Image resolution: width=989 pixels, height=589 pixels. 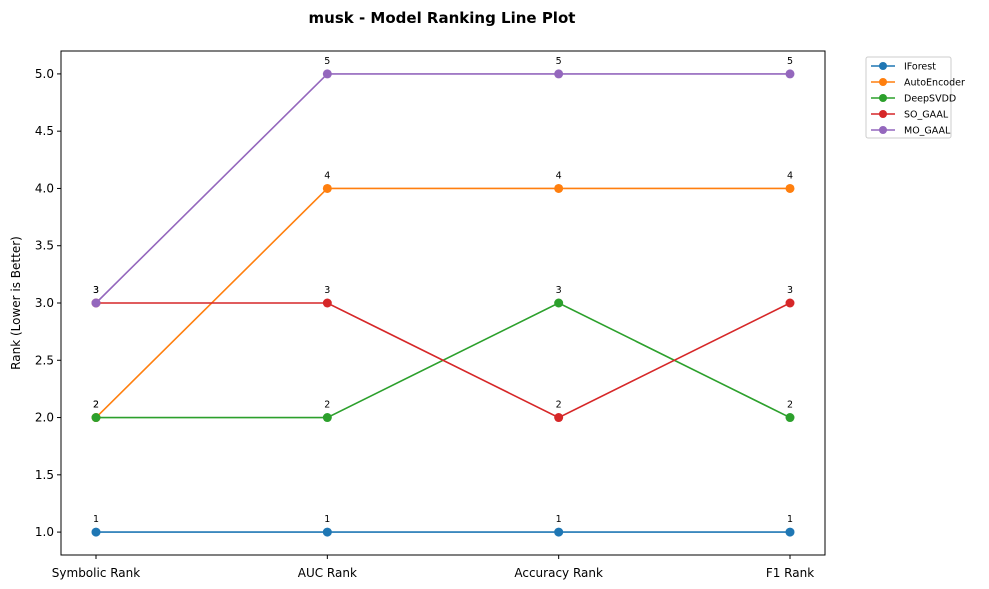 I want to click on series-iforest, so click(x=443, y=532).